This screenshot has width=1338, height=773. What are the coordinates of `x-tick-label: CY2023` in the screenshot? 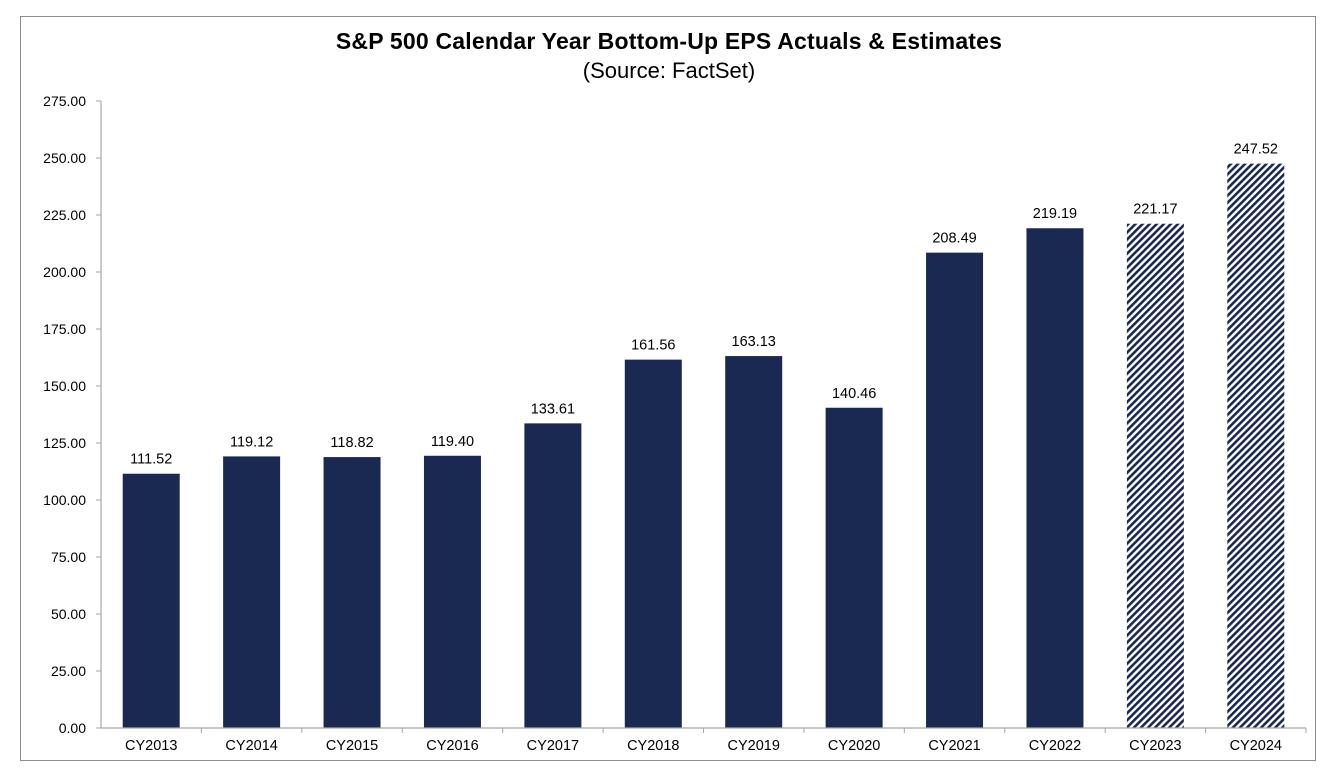 It's located at (1155, 746).